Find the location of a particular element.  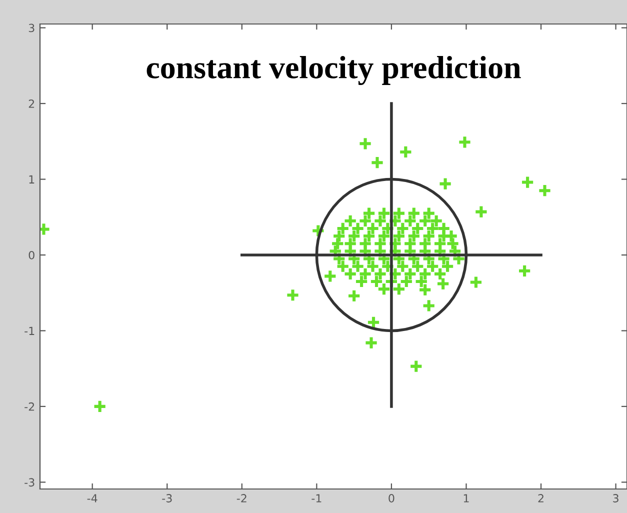

x-tick-label: 1 is located at coordinates (466, 498).